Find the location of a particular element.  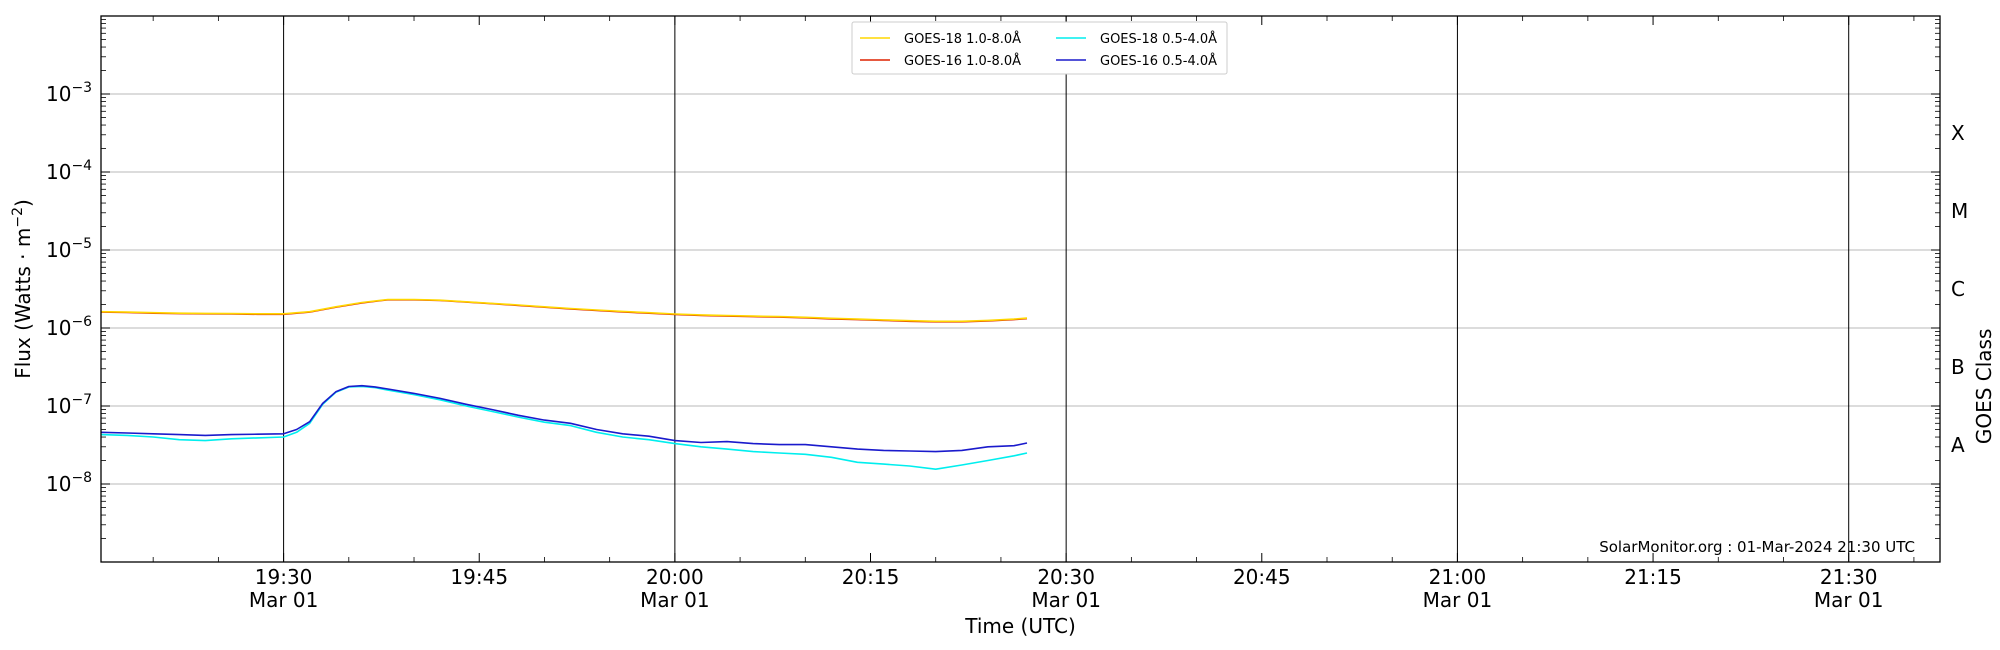

legend-label: GOES-16 0.5-4.0Å is located at coordinates (1158, 61).